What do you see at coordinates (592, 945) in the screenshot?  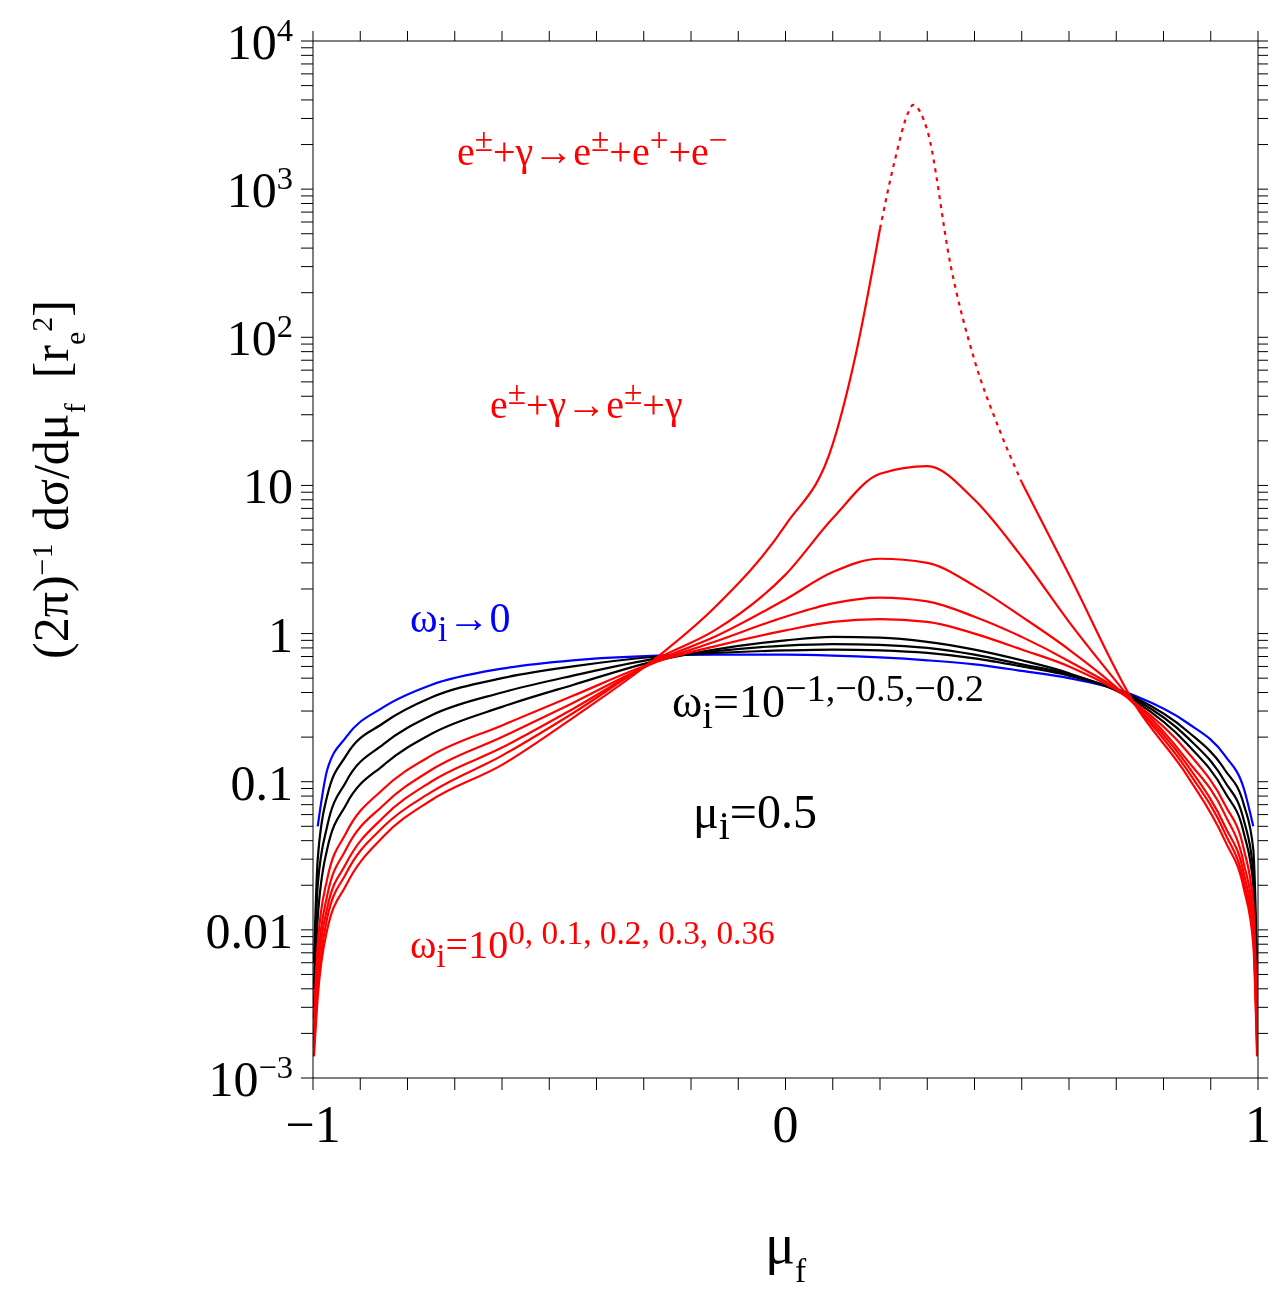 I see `annotation: ω$_{i}$=10$^{0, 0.1, 0.2, 0.3, 0.36}$` at bounding box center [592, 945].